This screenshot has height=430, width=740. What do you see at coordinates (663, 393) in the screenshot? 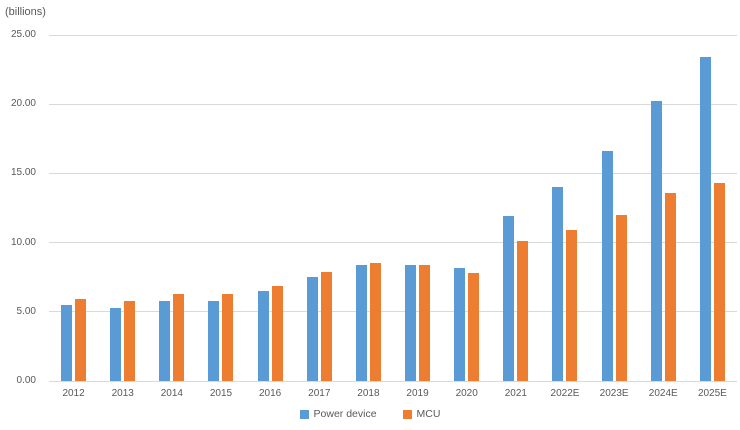
I see `x-tick-label: 2024E` at bounding box center [663, 393].